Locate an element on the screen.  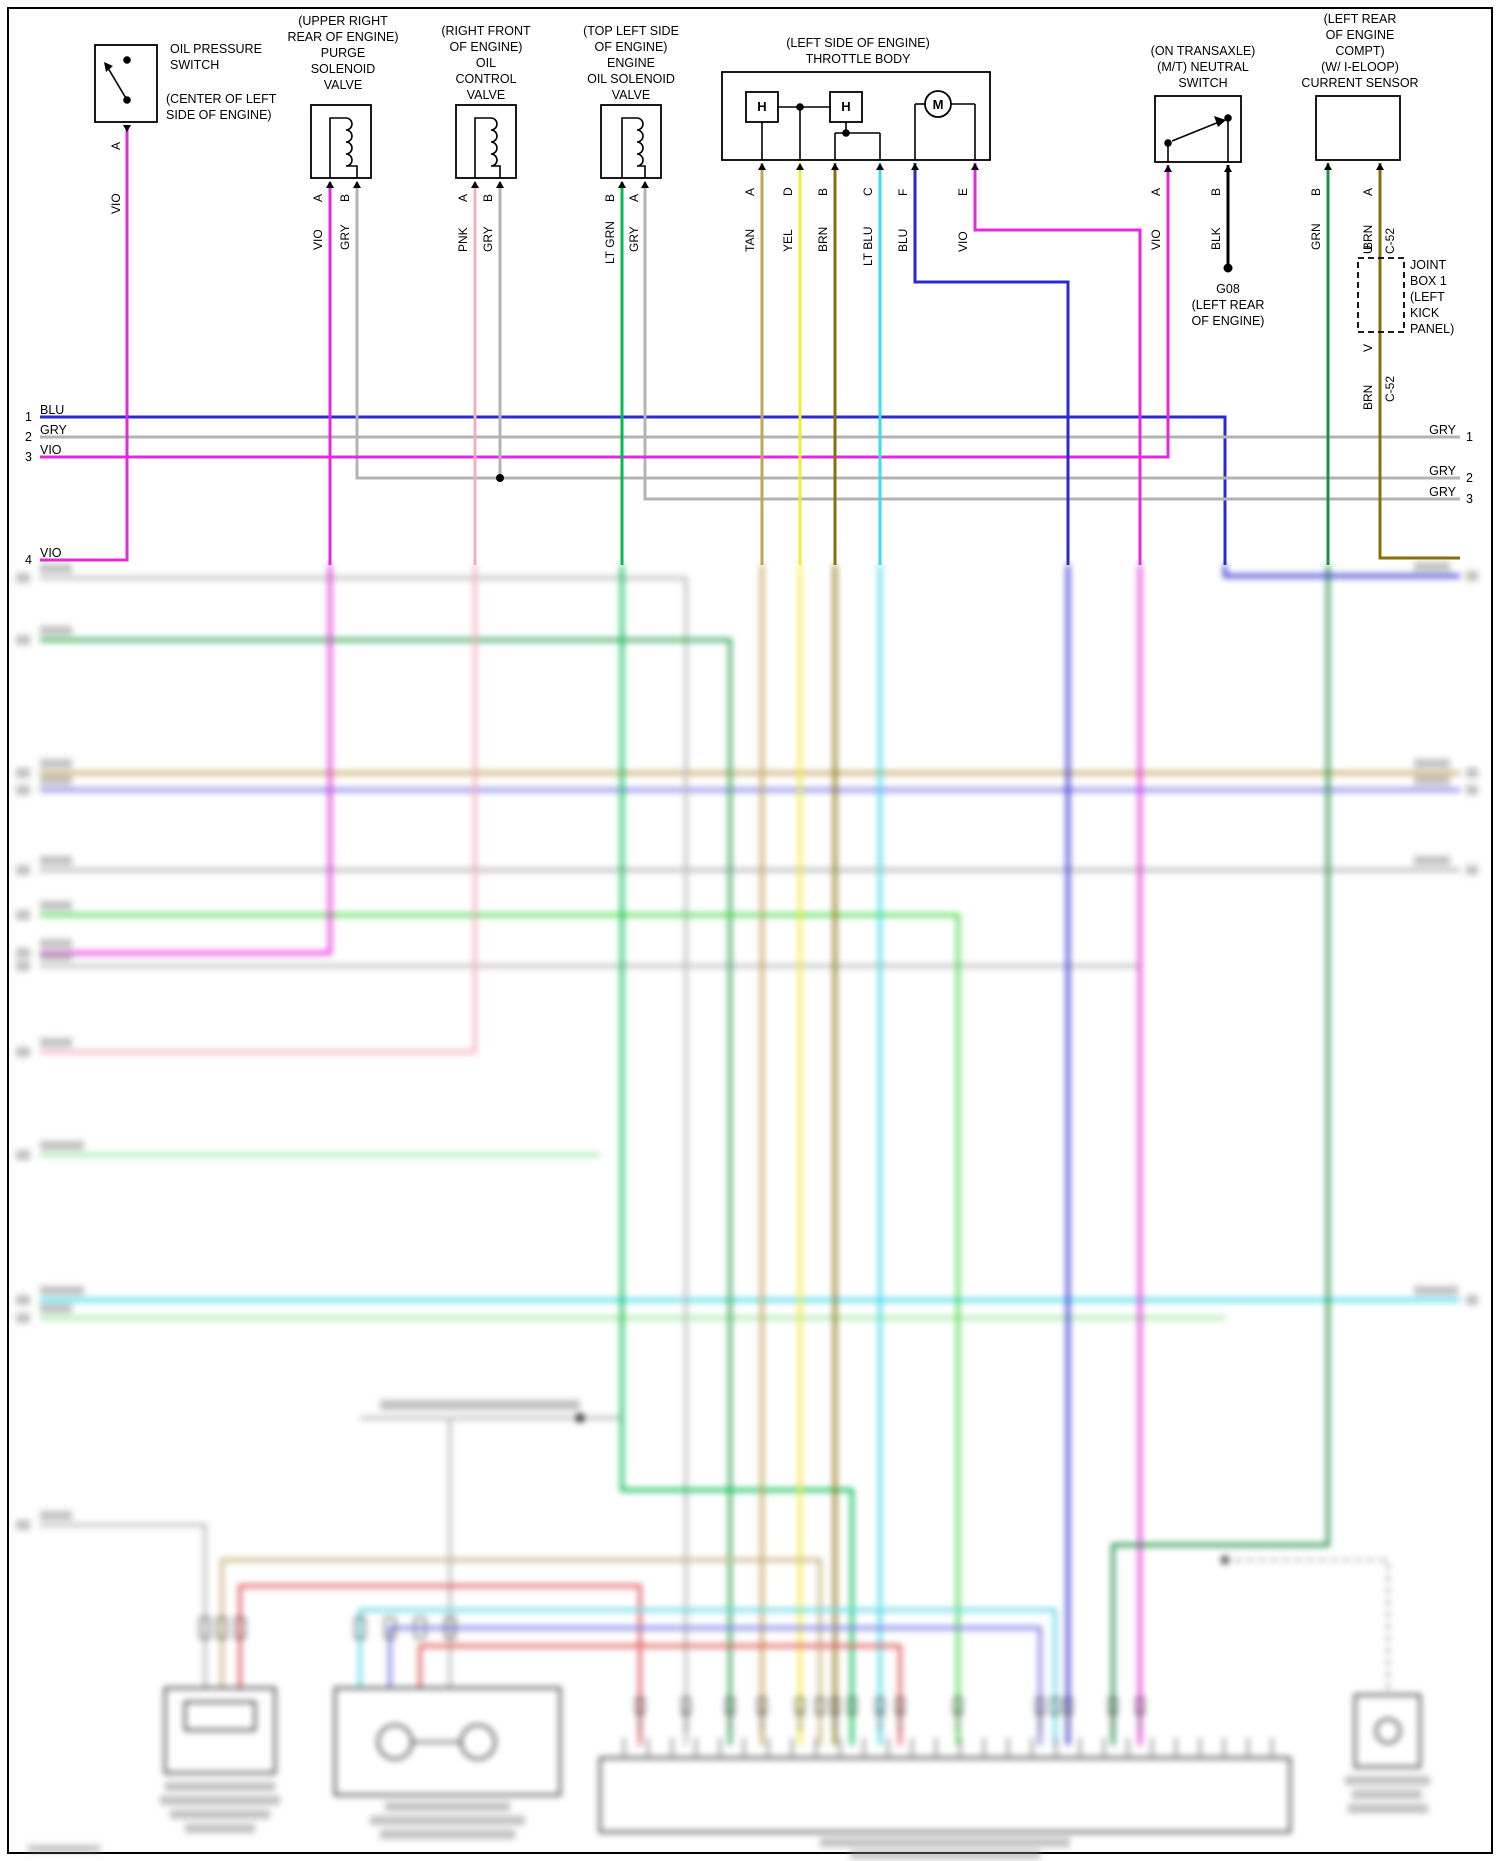
ocv-name-line3: VALVE is located at coordinates (486, 95).